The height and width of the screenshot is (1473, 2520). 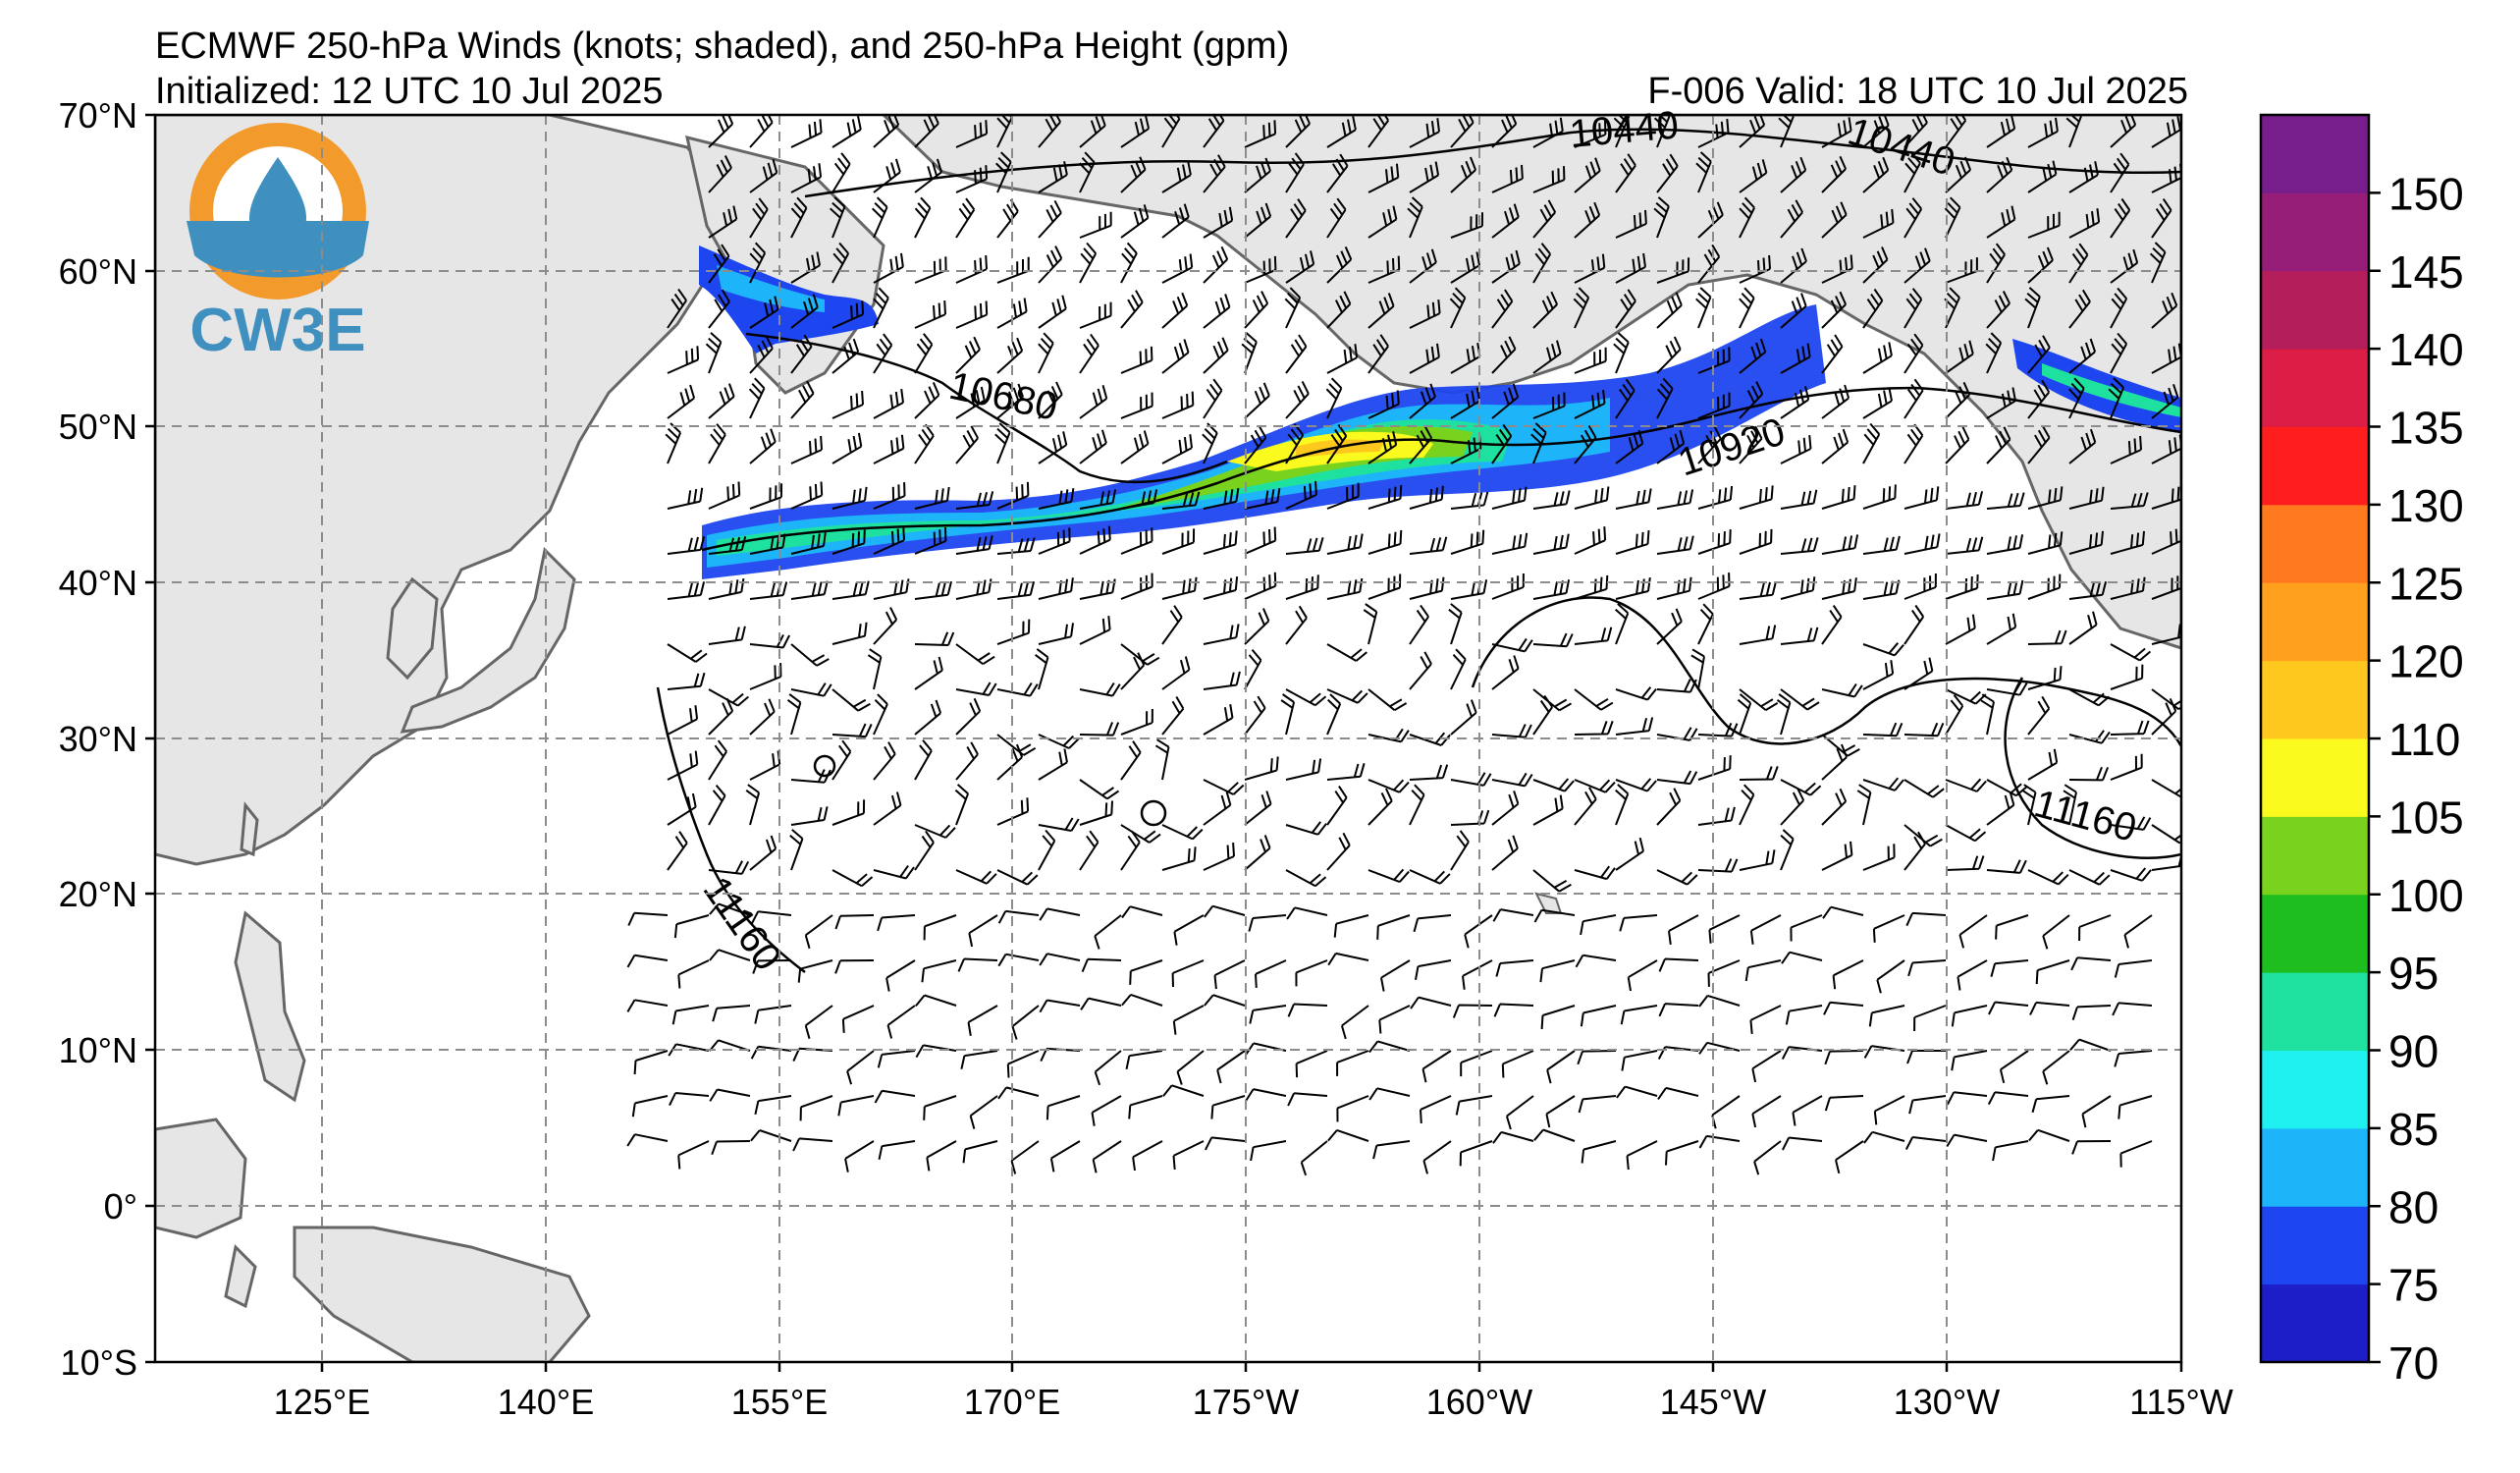 What do you see at coordinates (278, 243) in the screenshot?
I see `cw3e-logo: CW3E` at bounding box center [278, 243].